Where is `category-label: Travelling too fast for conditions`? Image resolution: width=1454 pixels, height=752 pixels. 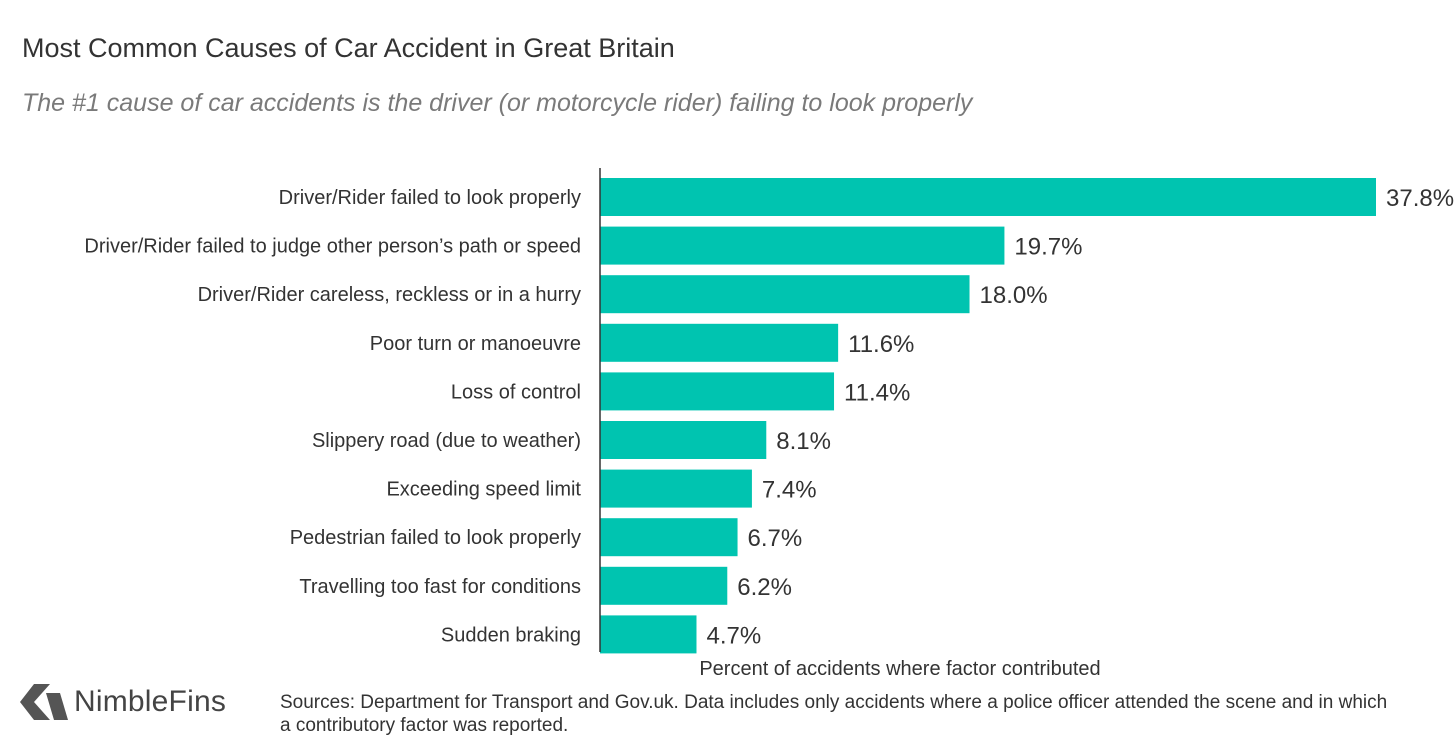
category-label: Travelling too fast for conditions is located at coordinates (440, 587).